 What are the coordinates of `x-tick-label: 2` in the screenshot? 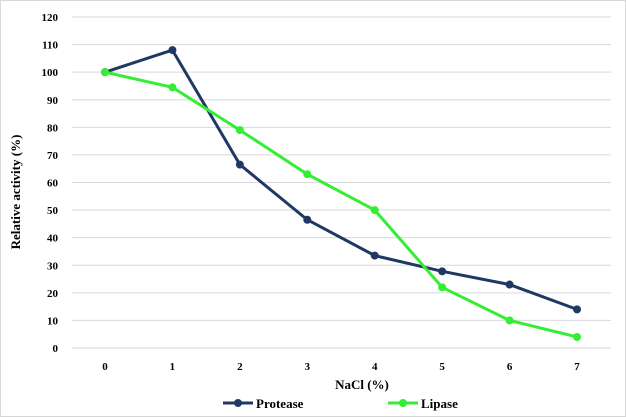 It's located at (240, 367).